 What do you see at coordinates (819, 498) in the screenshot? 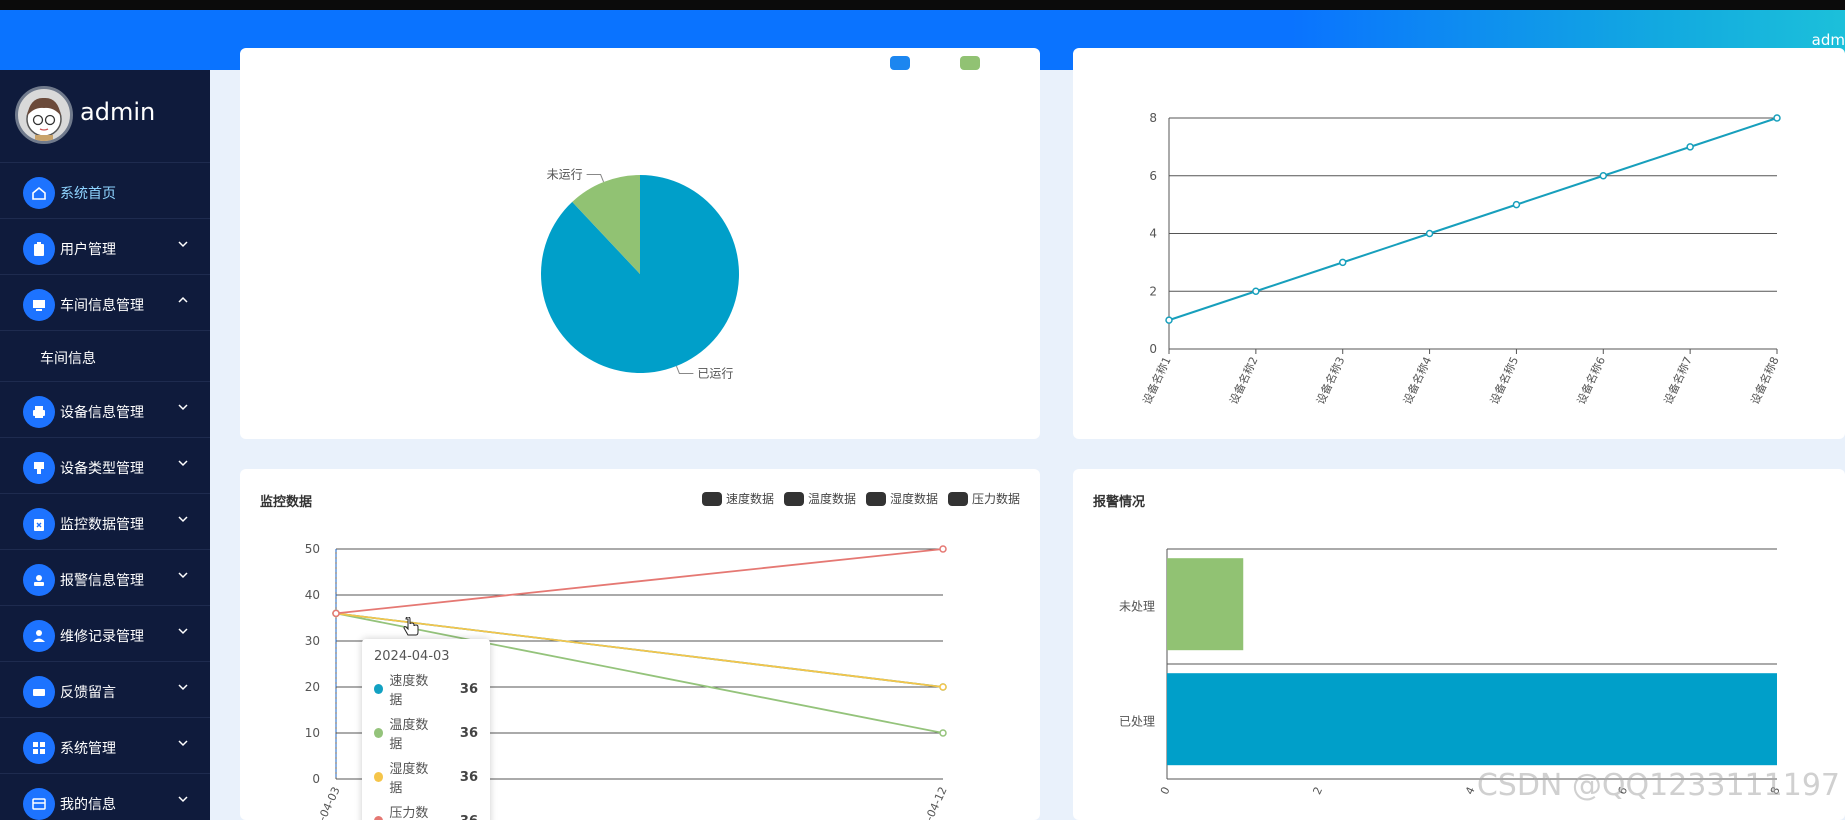
I see `legend-item: 温度数据` at bounding box center [819, 498].